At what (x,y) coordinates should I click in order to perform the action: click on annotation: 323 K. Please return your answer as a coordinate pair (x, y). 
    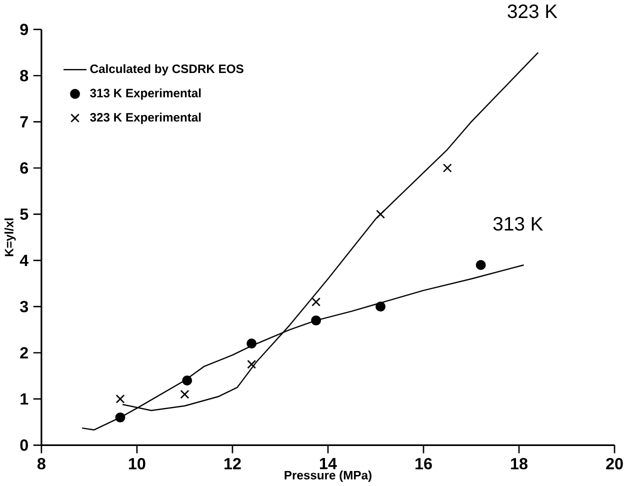
    Looking at the image, I should click on (533, 11).